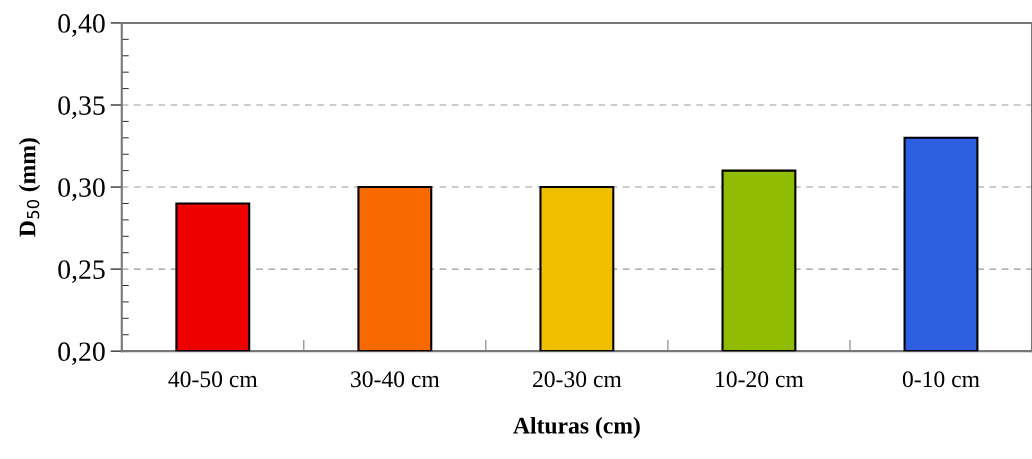 The image size is (1032, 459). I want to click on x-tick-label: 30-40 cm, so click(395, 379).